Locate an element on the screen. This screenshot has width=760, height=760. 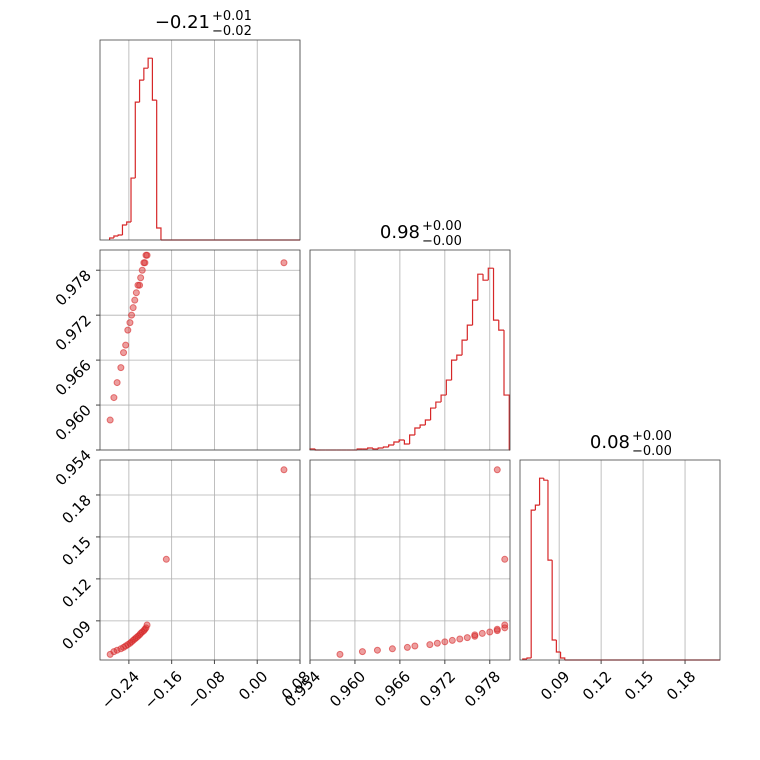
panel: 0.98 +0.00−0.00 is located at coordinates (410, 335).